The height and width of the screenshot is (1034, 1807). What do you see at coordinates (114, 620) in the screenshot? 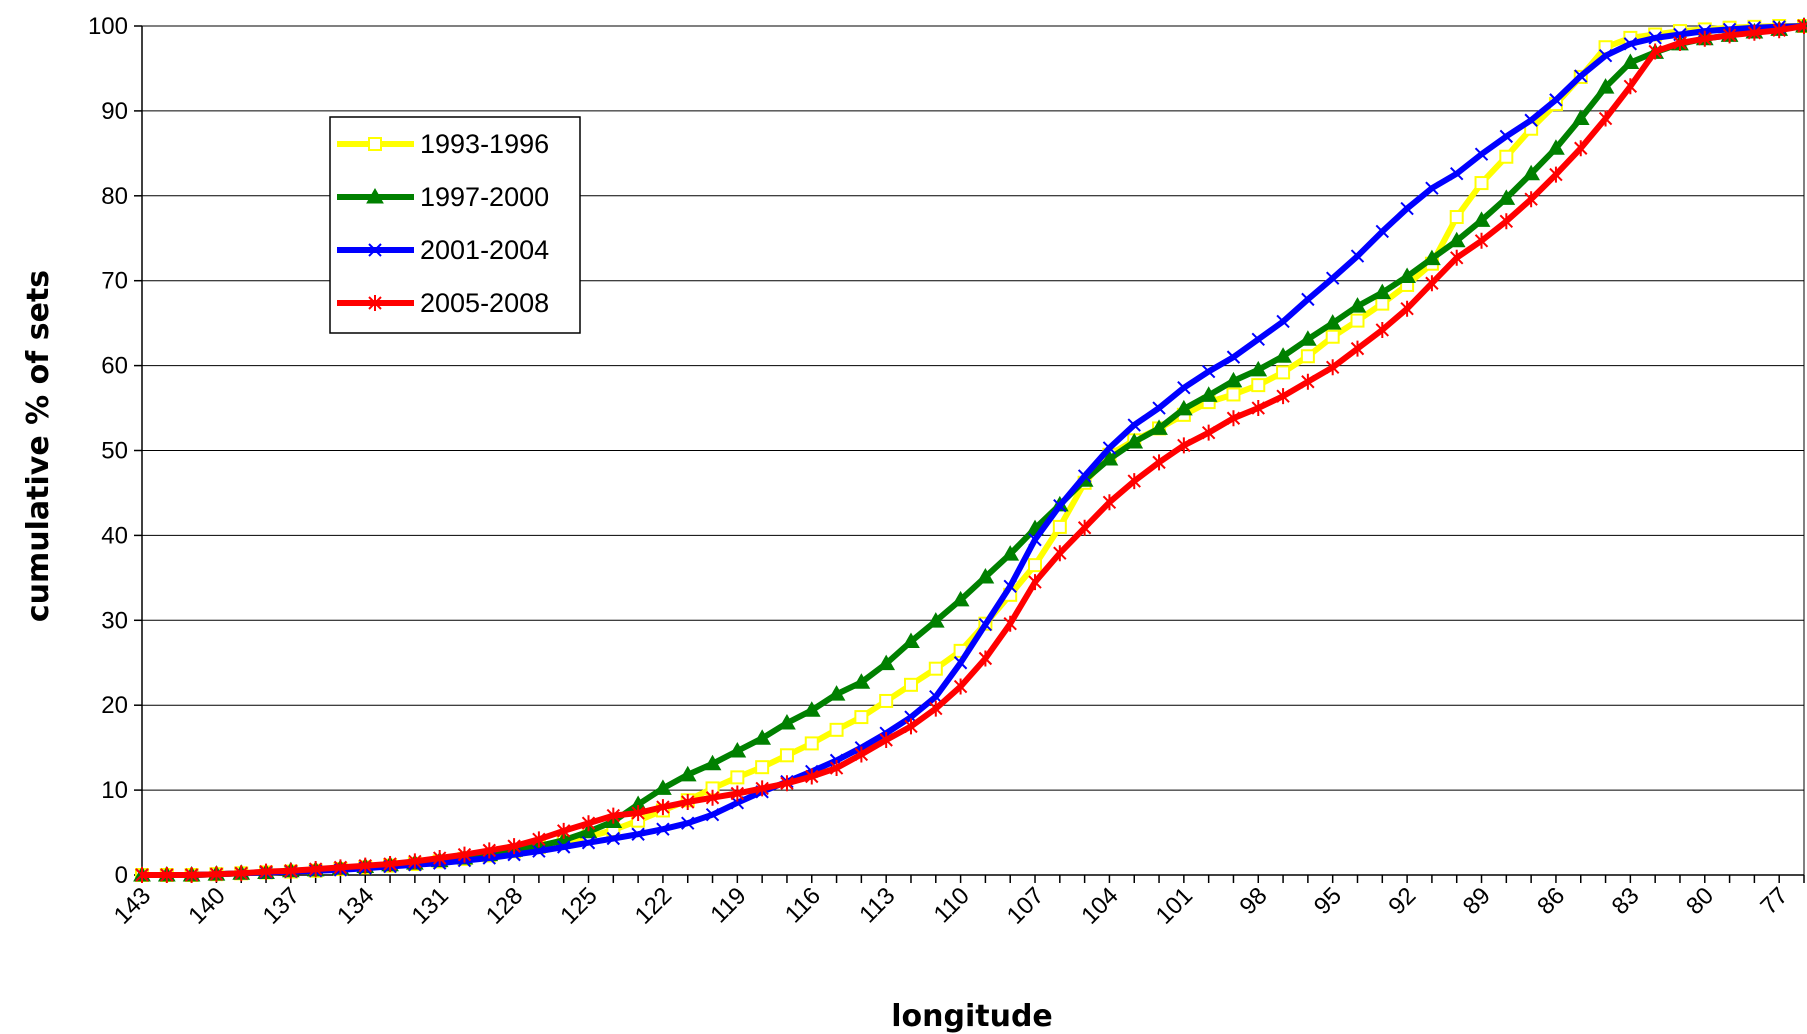
I see `y-tick-label: 30` at bounding box center [114, 620].